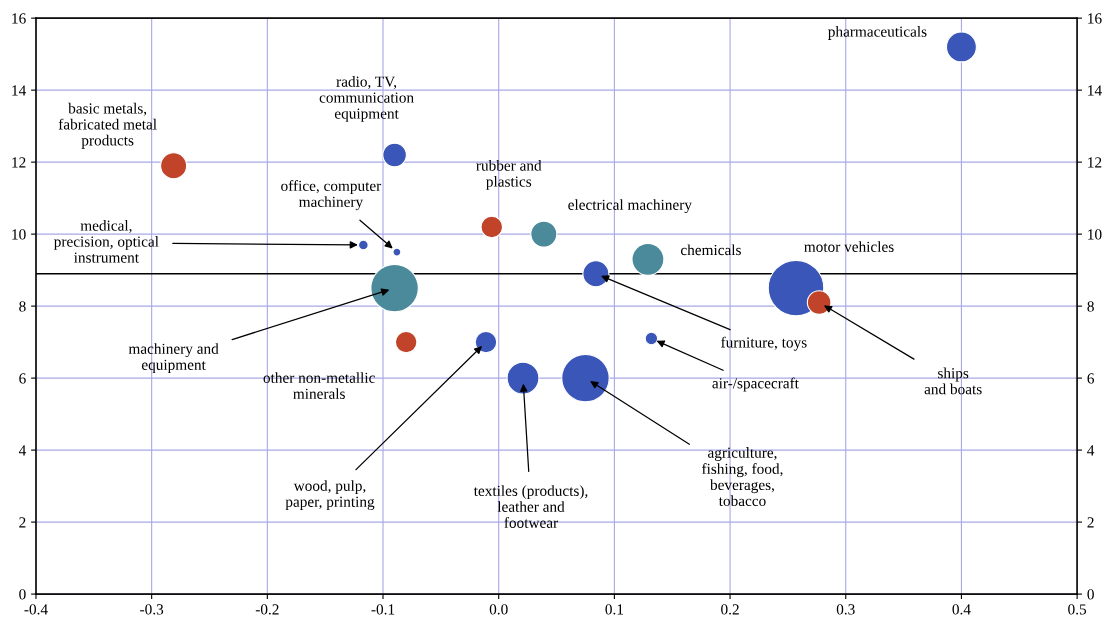  What do you see at coordinates (877, 33) in the screenshot?
I see `annotation: pharmaceuticals` at bounding box center [877, 33].